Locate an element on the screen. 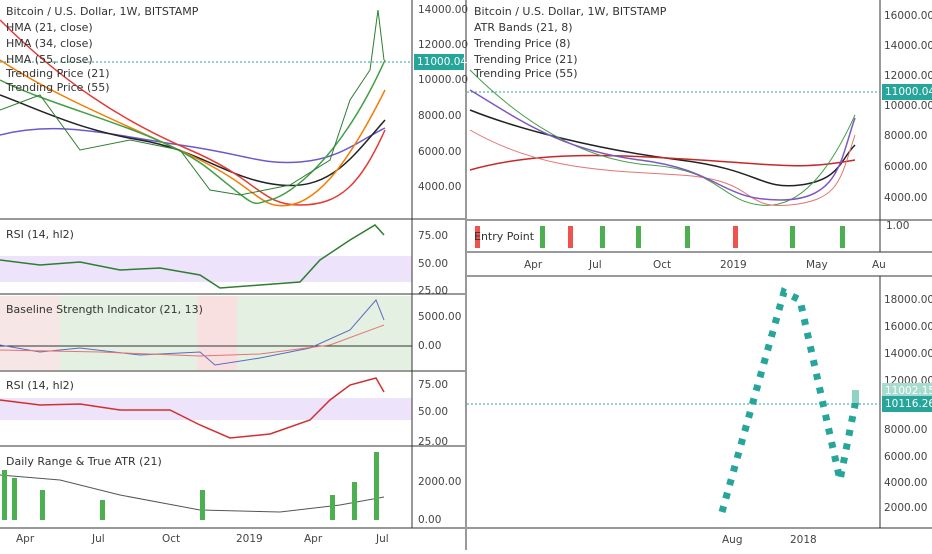 Image resolution: width=932 pixels, height=554 pixels. range-bars is located at coordinates (190, 486).